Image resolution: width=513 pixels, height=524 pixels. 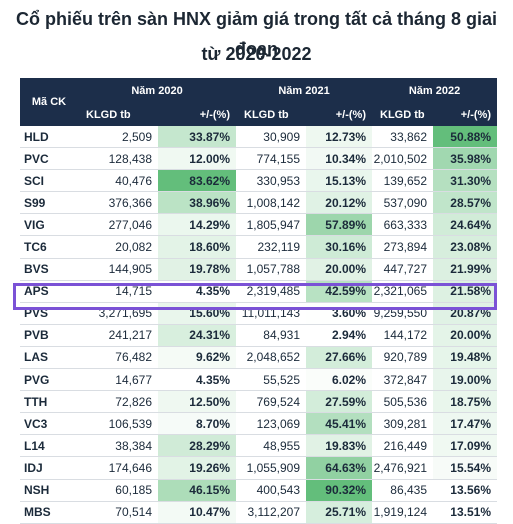 What do you see at coordinates (465, 114) in the screenshot?
I see `header-pct-2022: +/-(%)` at bounding box center [465, 114].